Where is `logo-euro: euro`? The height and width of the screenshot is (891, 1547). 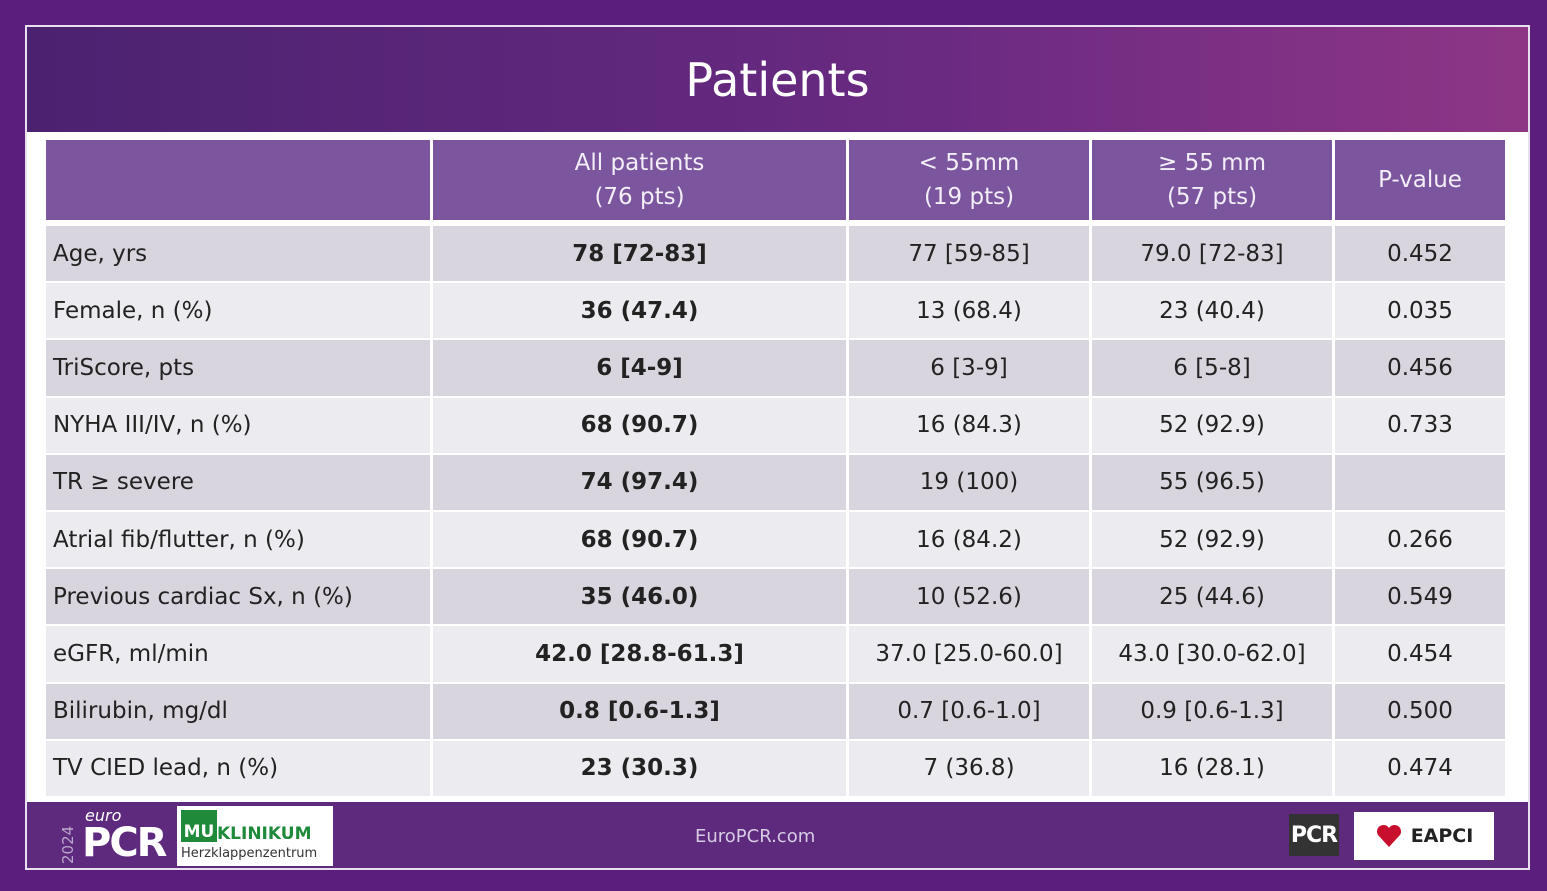
logo-euro: euro is located at coordinates (103, 815).